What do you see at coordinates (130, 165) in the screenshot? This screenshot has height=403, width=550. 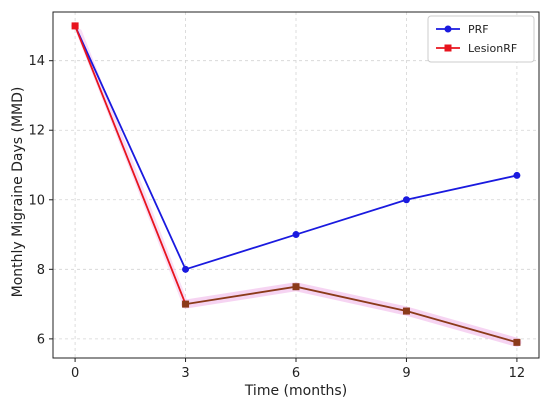 I see `series-line-lesionrf` at bounding box center [130, 165].